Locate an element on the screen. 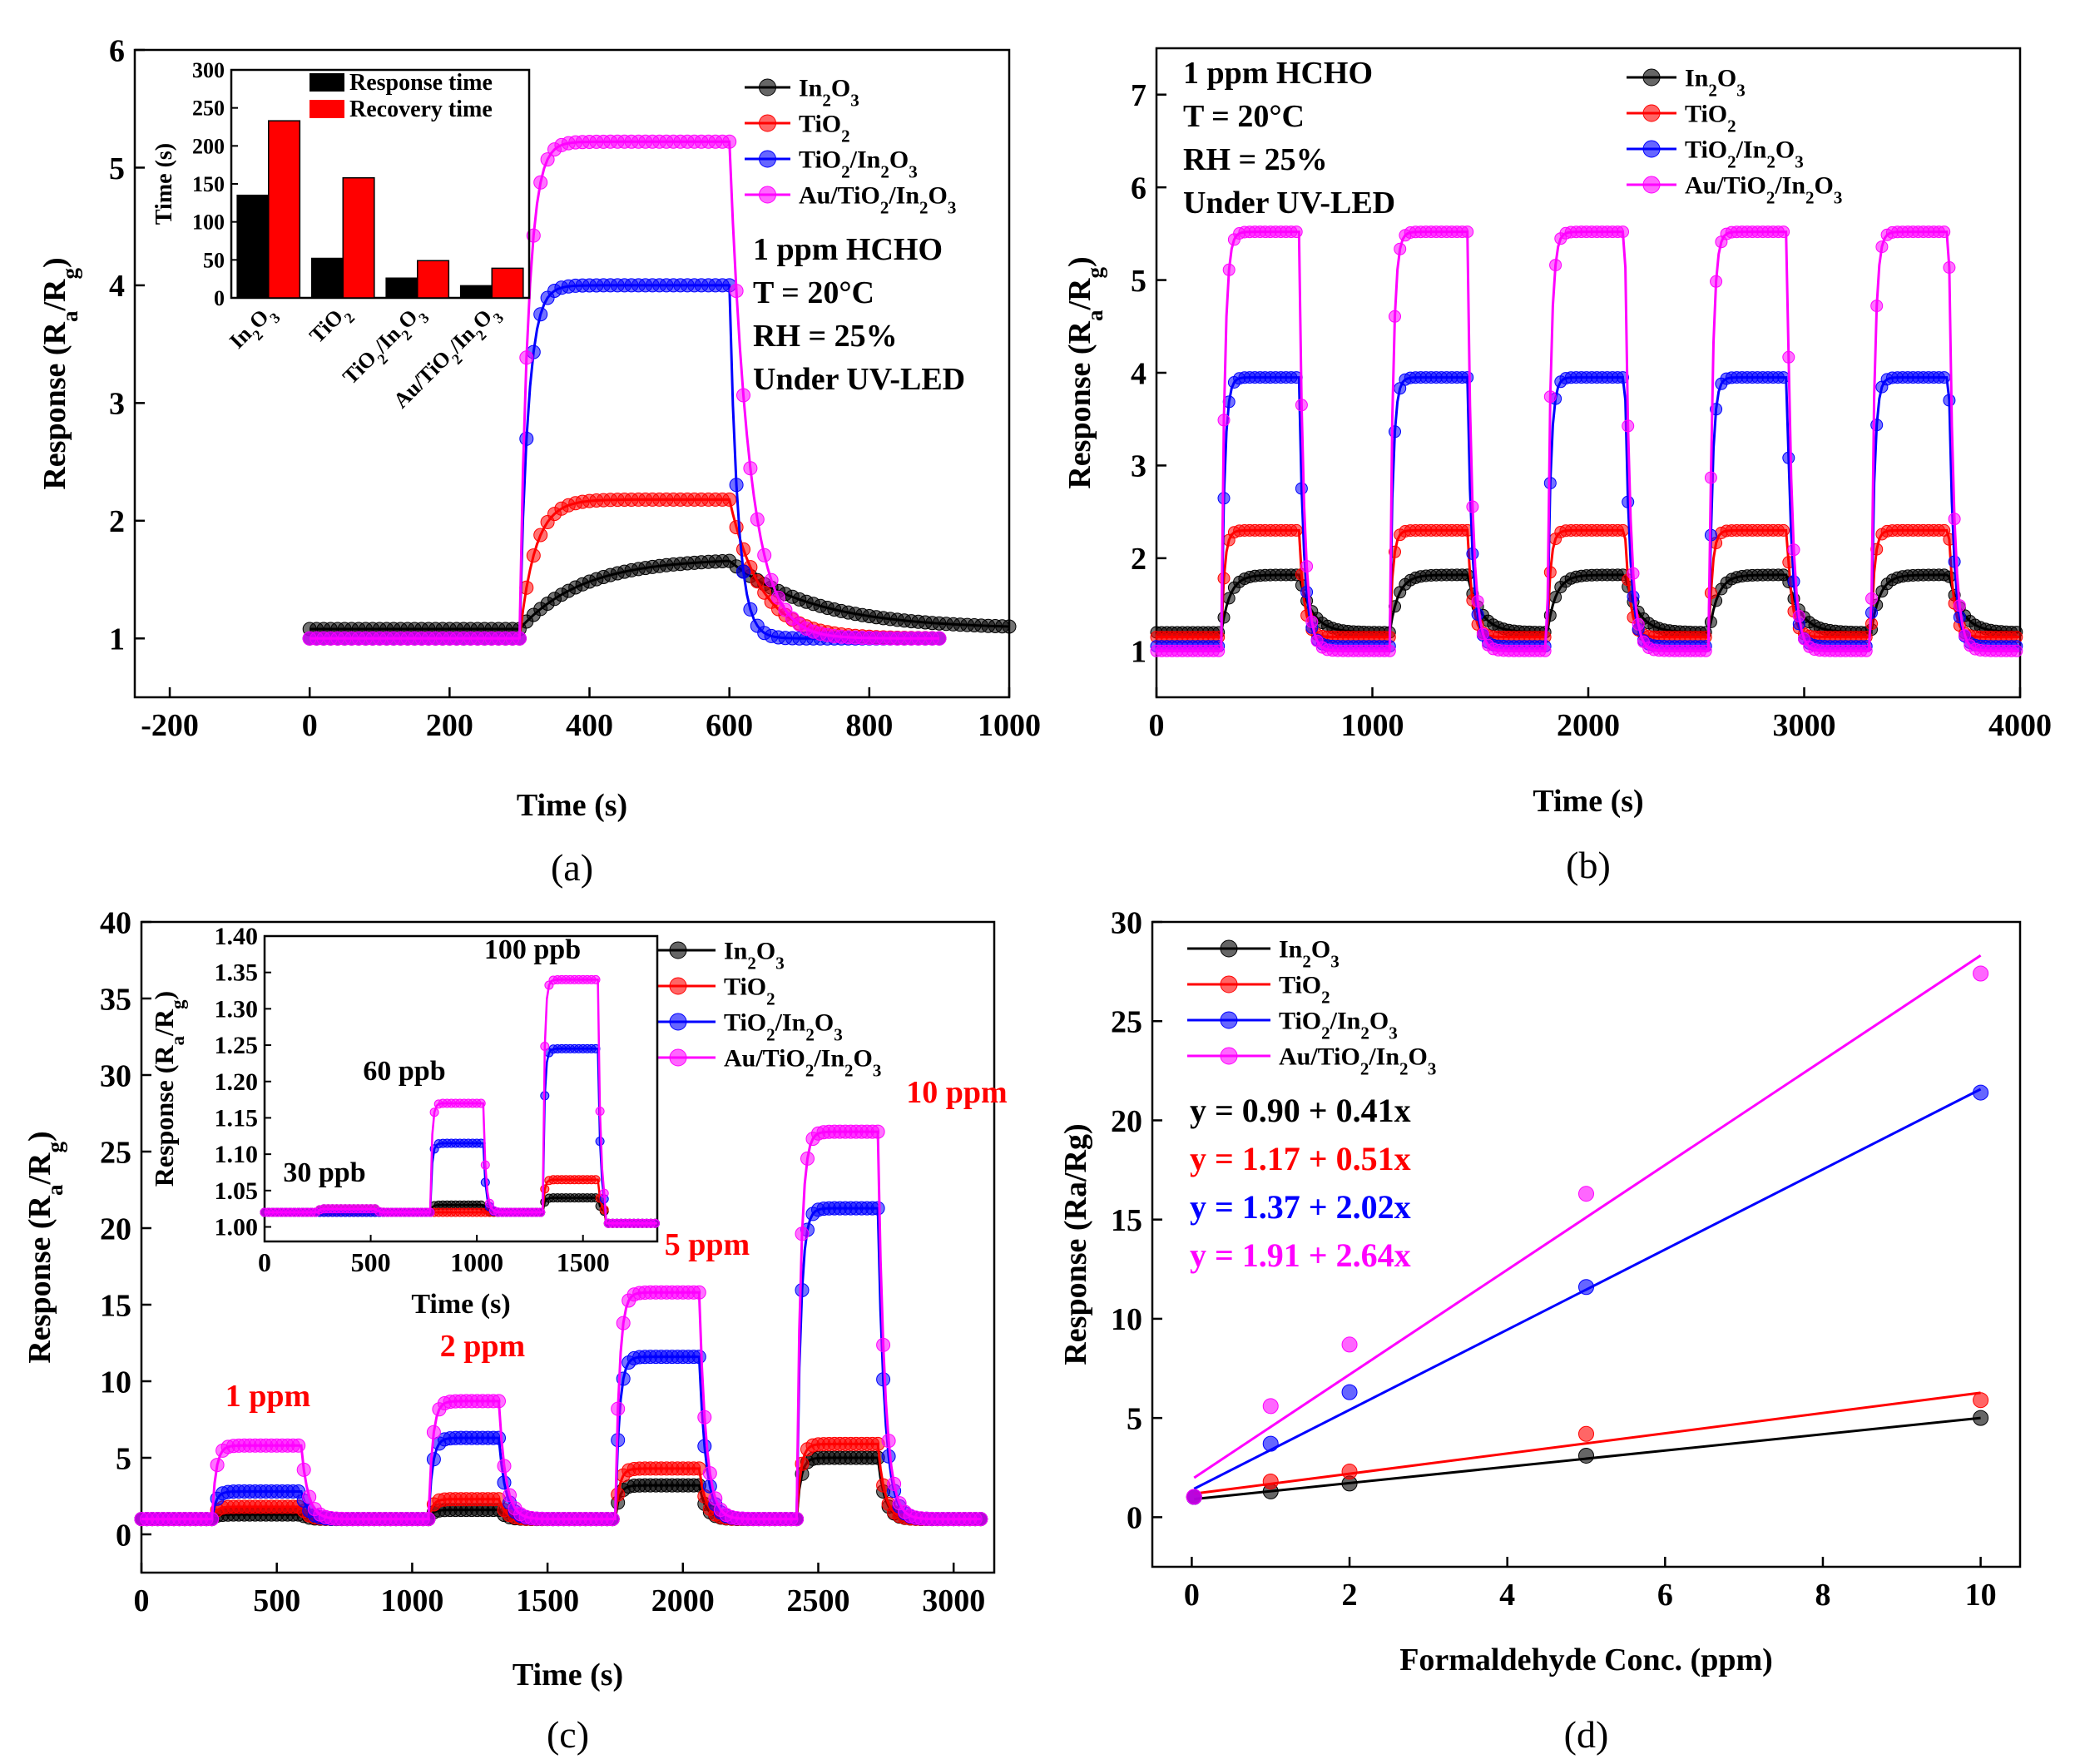 This screenshot has height=1764, width=2075. panel-c-ytick-label: 35 is located at coordinates (115, 1000).